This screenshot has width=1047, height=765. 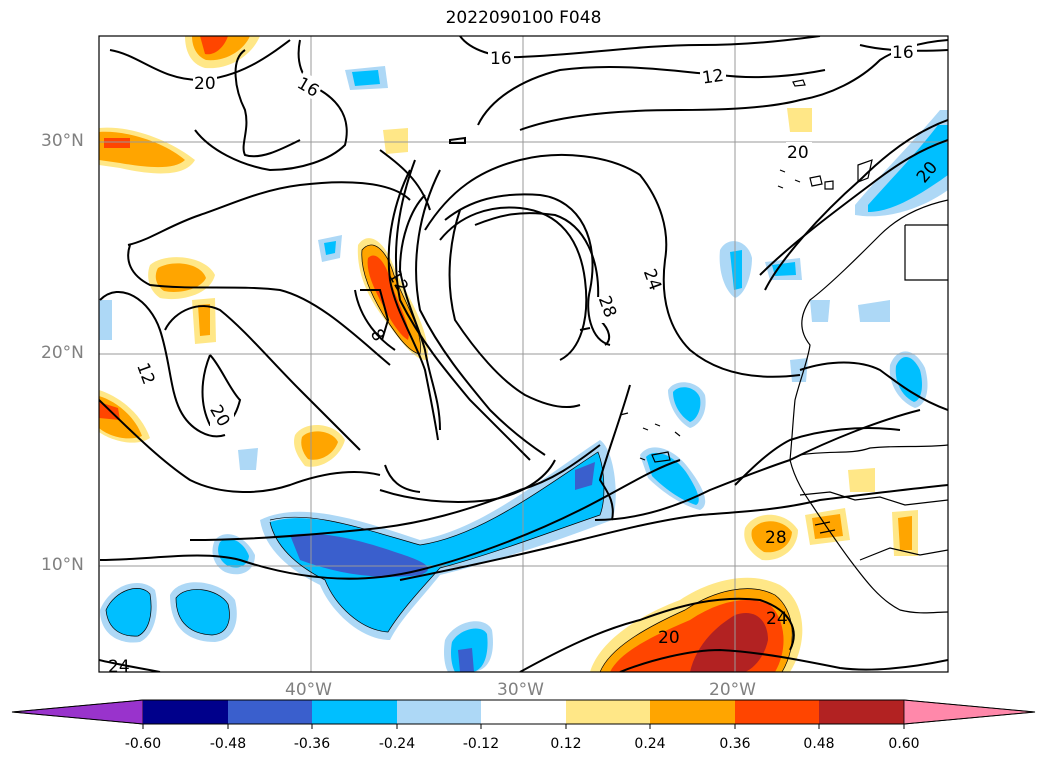 What do you see at coordinates (117, 143) in the screenshot?
I see `pos-patch-nw-red` at bounding box center [117, 143].